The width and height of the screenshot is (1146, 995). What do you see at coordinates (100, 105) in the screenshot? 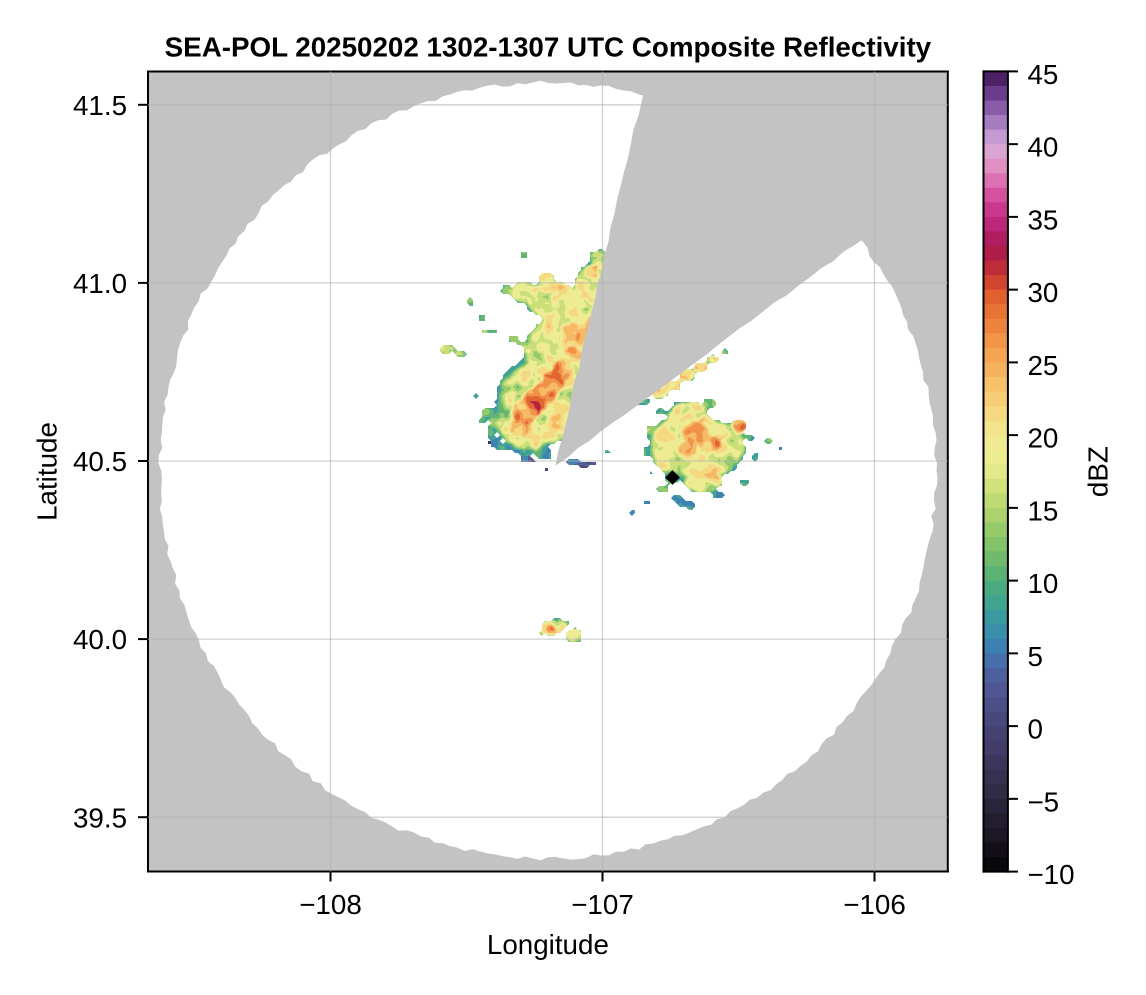
I see `svg-text: 41.5` at bounding box center [100, 105].